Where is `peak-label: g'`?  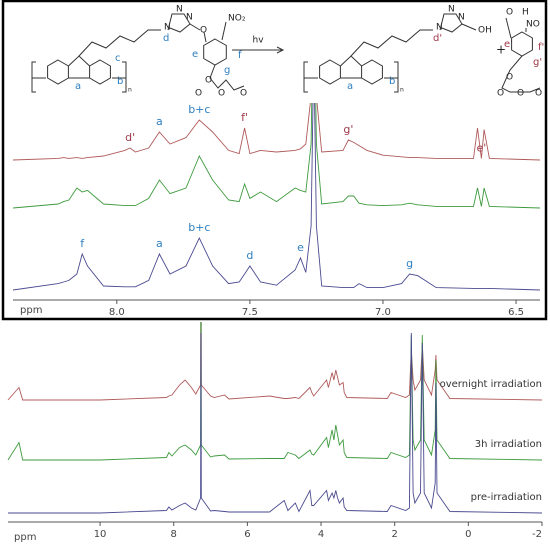
peak-label: g' is located at coordinates (348, 129).